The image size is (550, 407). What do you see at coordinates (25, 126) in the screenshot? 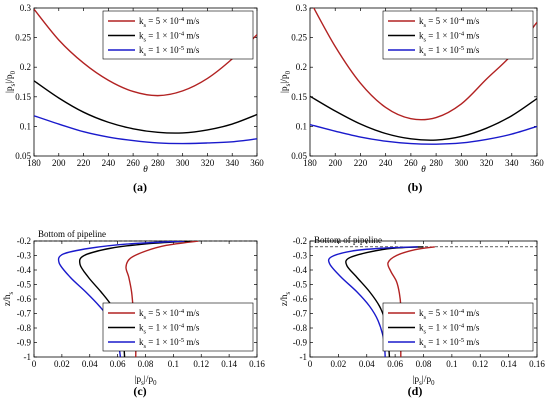
I see `y-tick-label: 0.1` at bounding box center [25, 126].